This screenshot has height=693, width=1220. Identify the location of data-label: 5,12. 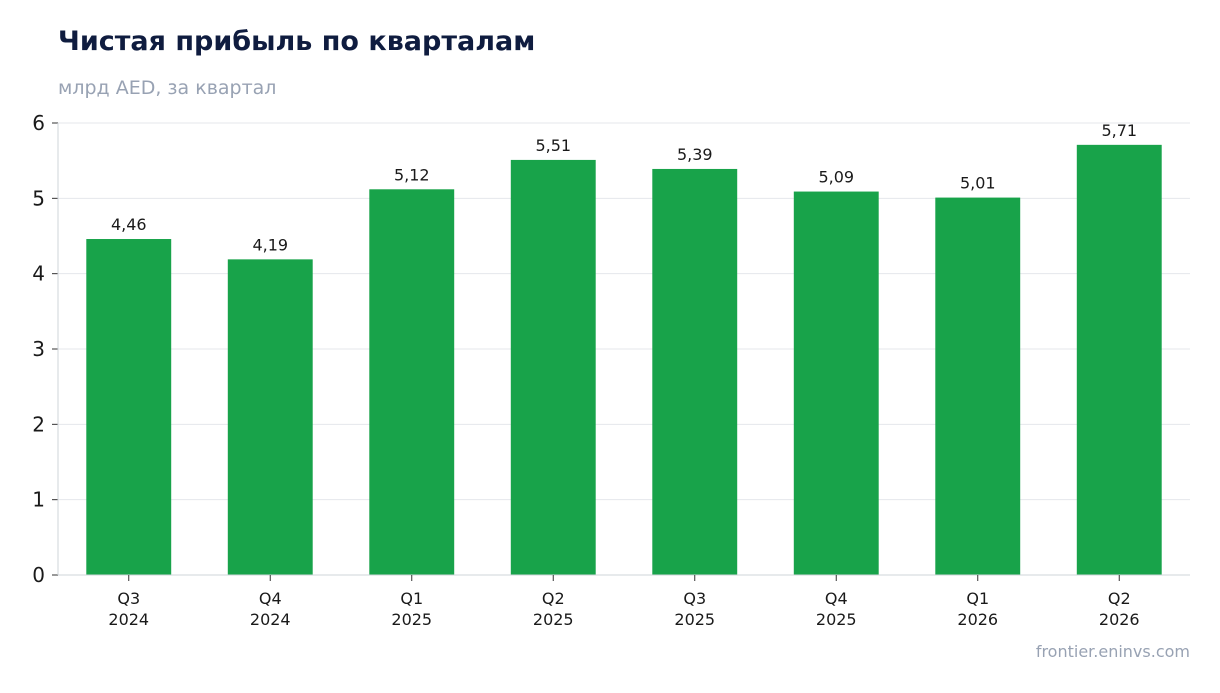
(412, 174).